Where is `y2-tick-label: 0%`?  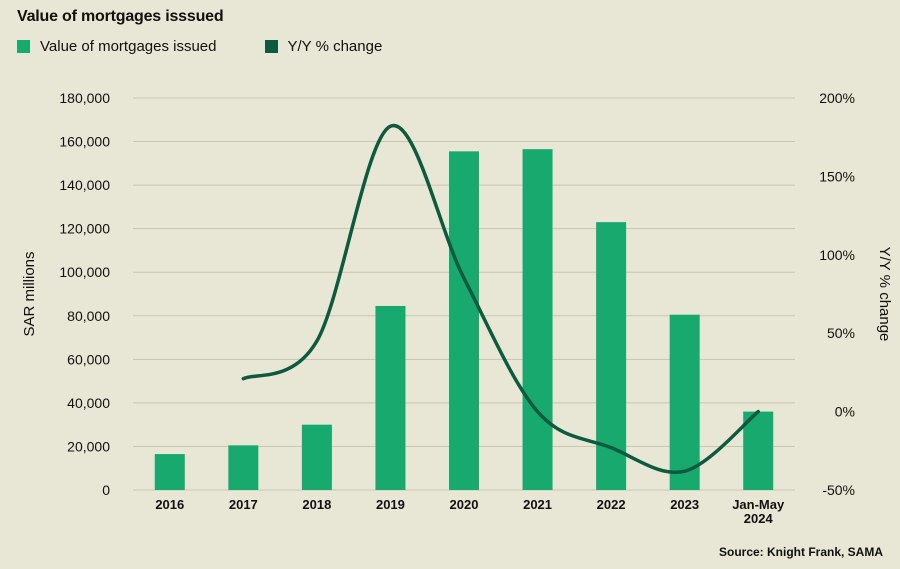 y2-tick-label: 0% is located at coordinates (845, 412).